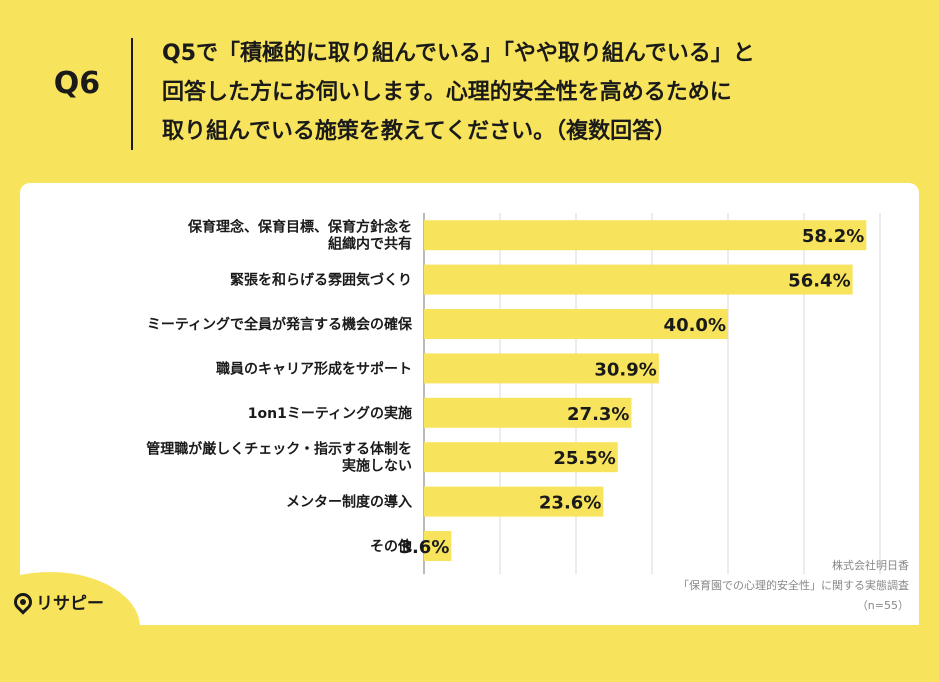  I want to click on source-sample-size: （n=55）, so click(882, 605).